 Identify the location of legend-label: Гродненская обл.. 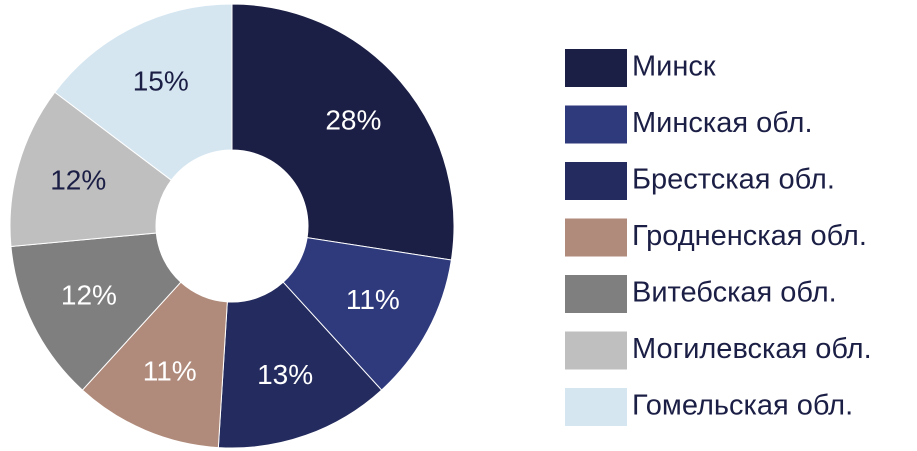
(749, 236).